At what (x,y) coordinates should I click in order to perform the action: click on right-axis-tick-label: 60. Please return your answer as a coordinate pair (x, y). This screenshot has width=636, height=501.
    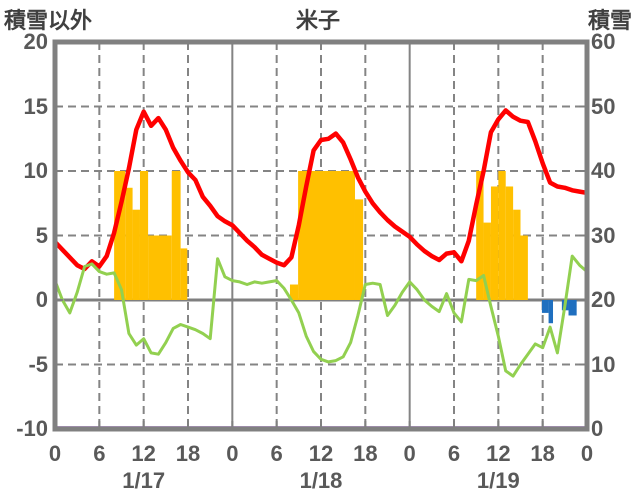
    Looking at the image, I should click on (603, 41).